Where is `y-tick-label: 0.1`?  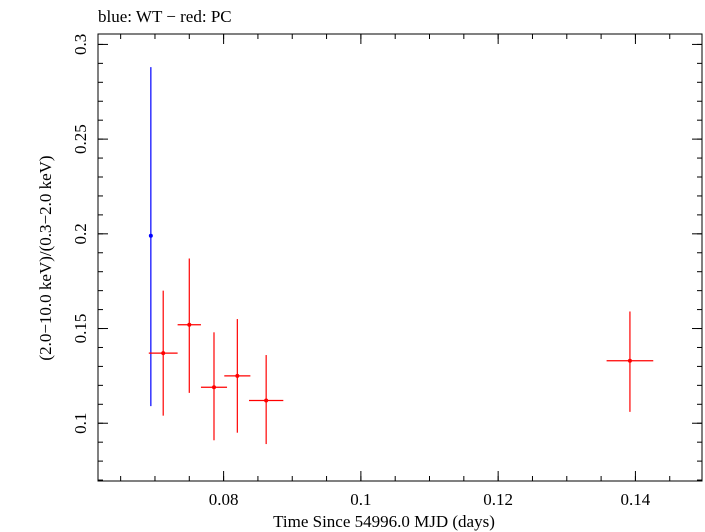
y-tick-label: 0.1 is located at coordinates (80, 423).